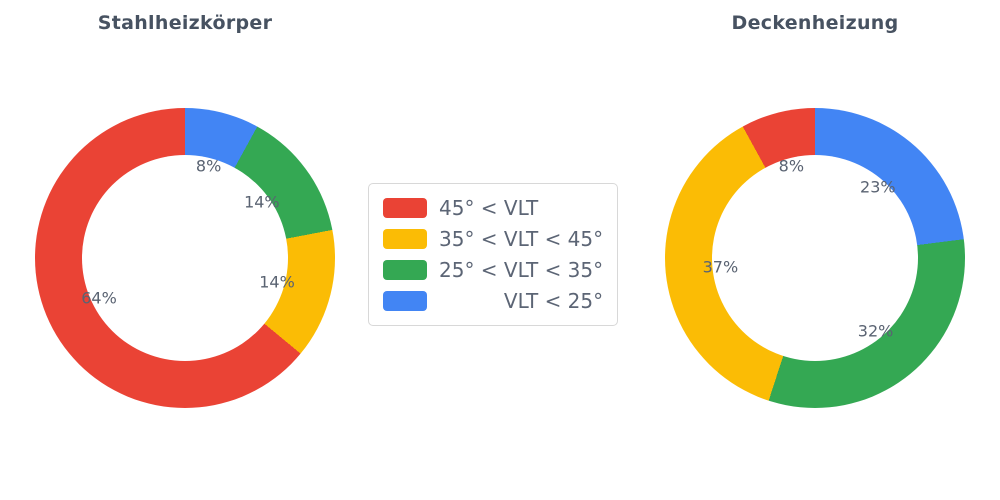 Image resolution: width=1000 pixels, height=500 pixels. Describe the element at coordinates (405, 208) in the screenshot. I see `legend-swatch-red` at that location.